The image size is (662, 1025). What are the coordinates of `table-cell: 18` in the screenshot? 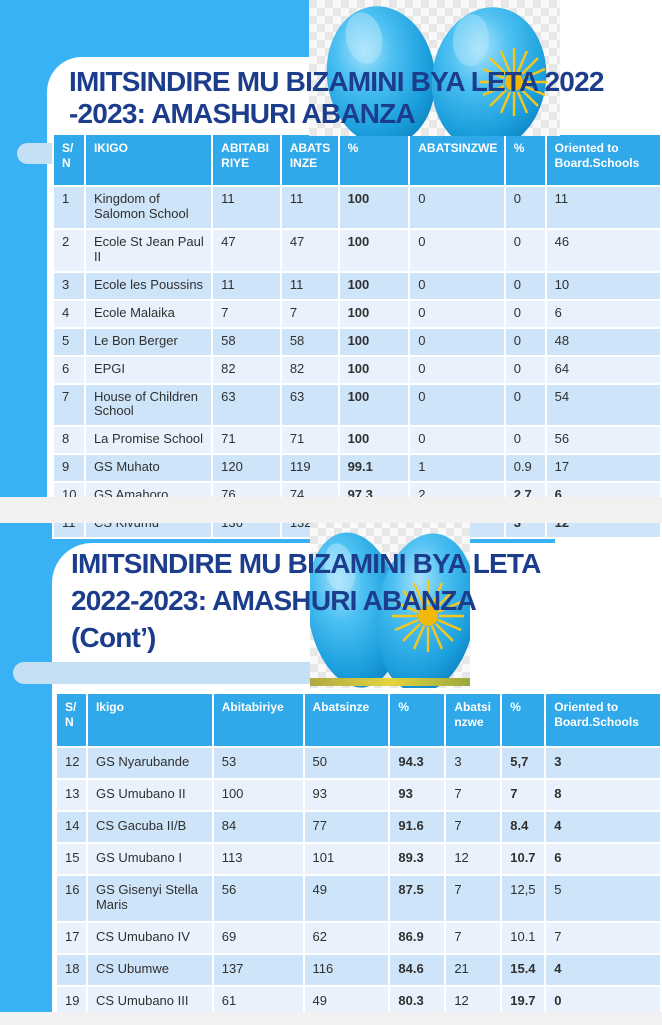 It's located at (71, 969).